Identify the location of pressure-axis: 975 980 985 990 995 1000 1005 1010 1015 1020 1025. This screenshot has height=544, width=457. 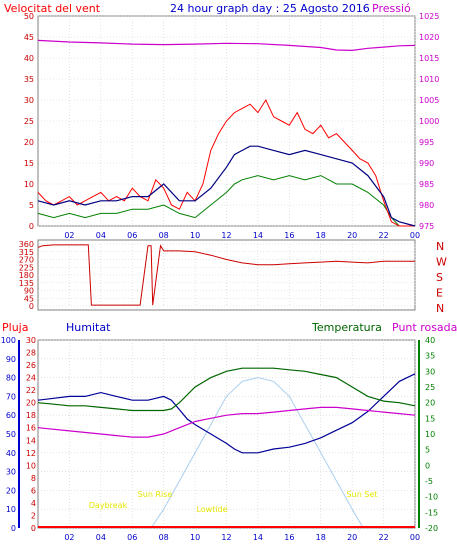
(429, 121).